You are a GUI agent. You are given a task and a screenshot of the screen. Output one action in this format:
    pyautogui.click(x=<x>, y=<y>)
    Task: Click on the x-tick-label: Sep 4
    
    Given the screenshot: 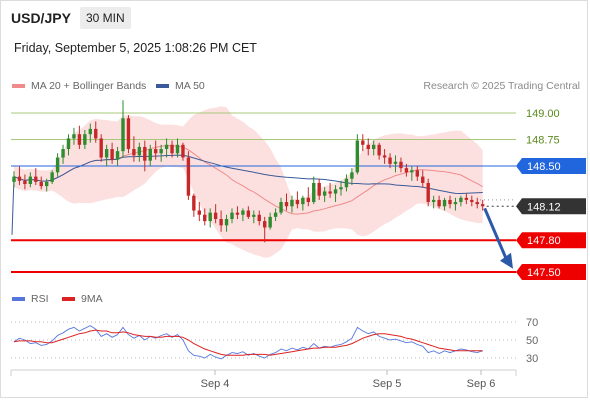 What is the action you would take?
    pyautogui.click(x=215, y=384)
    